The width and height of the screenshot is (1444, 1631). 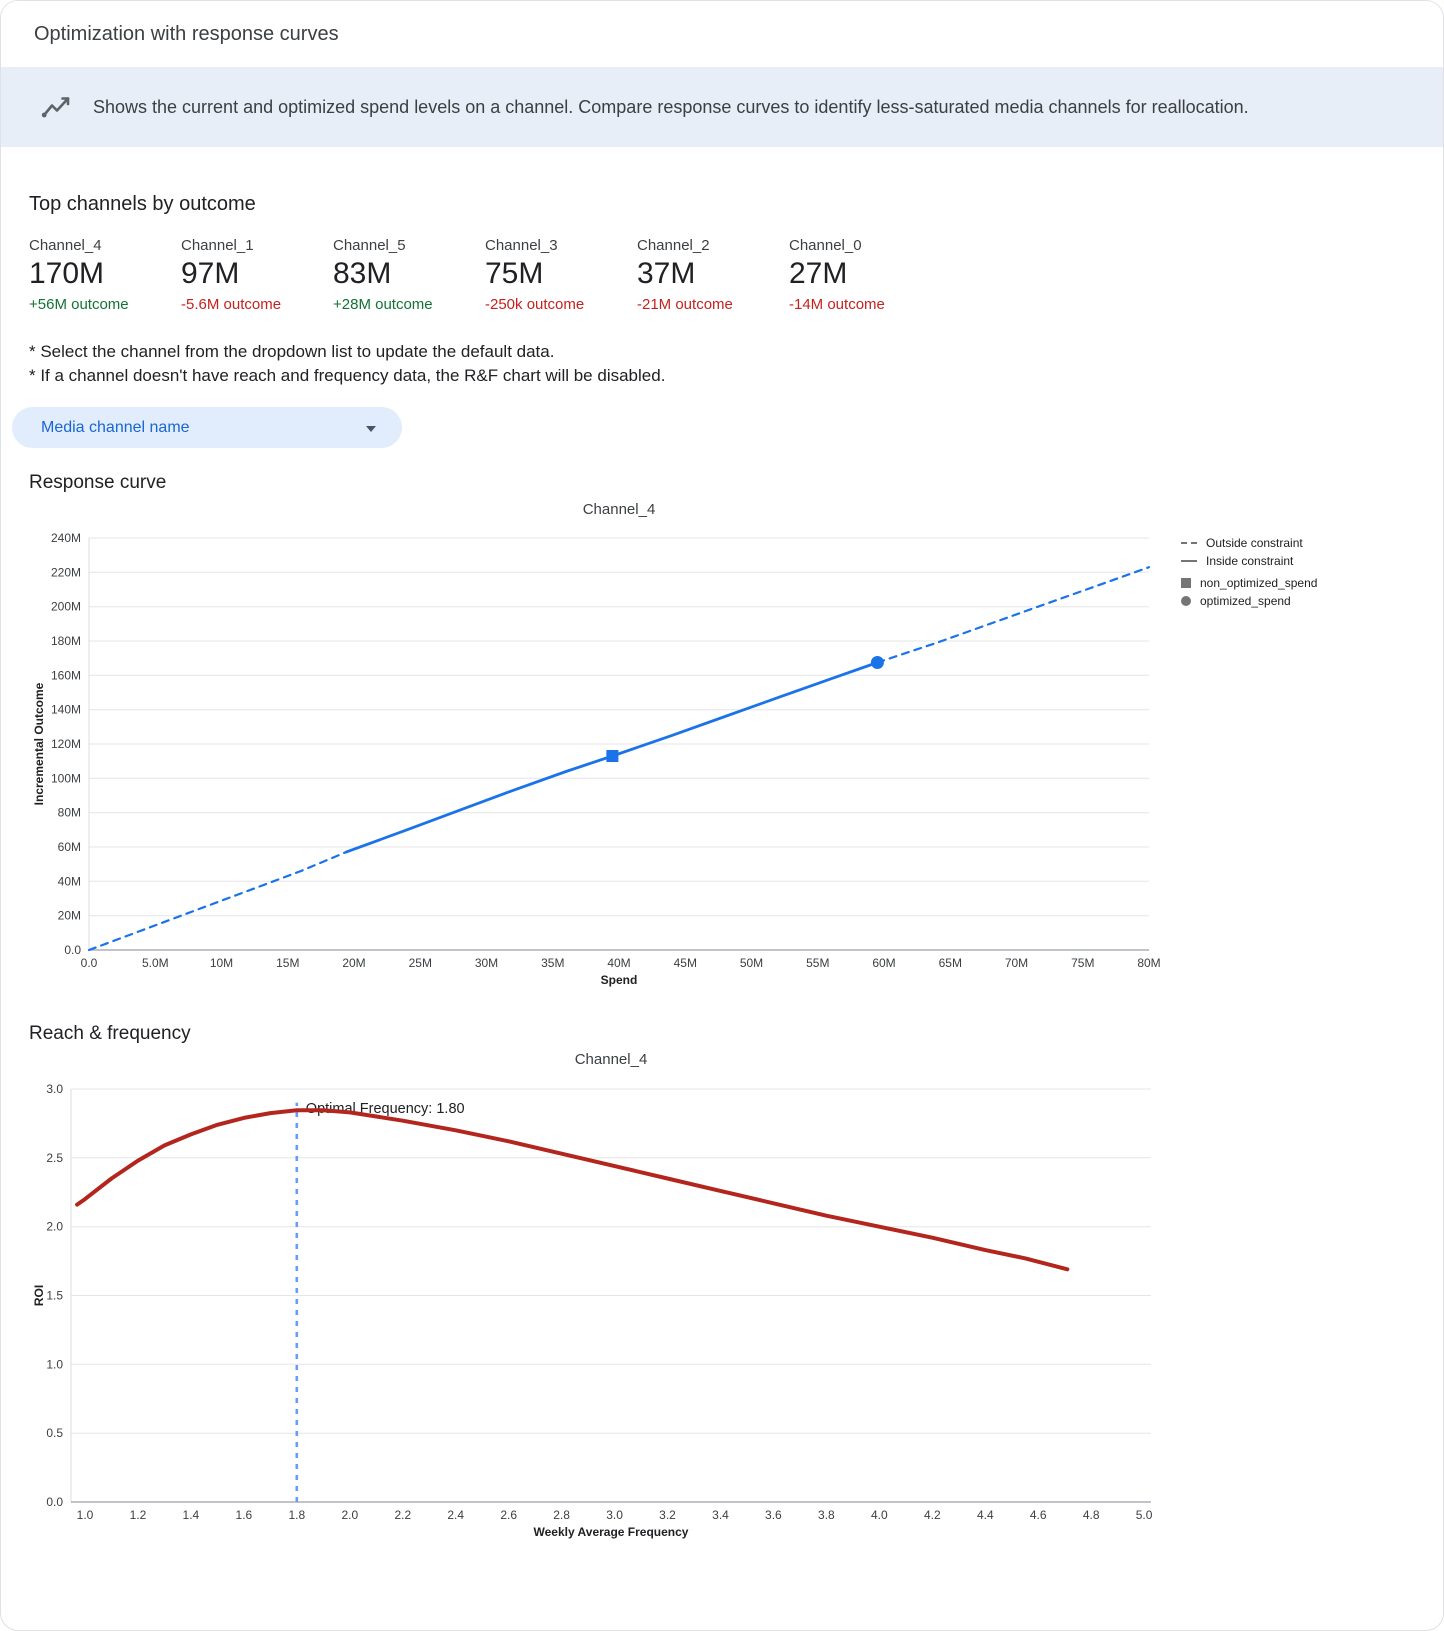 I want to click on svg-text: 2.2, so click(x=402, y=1515).